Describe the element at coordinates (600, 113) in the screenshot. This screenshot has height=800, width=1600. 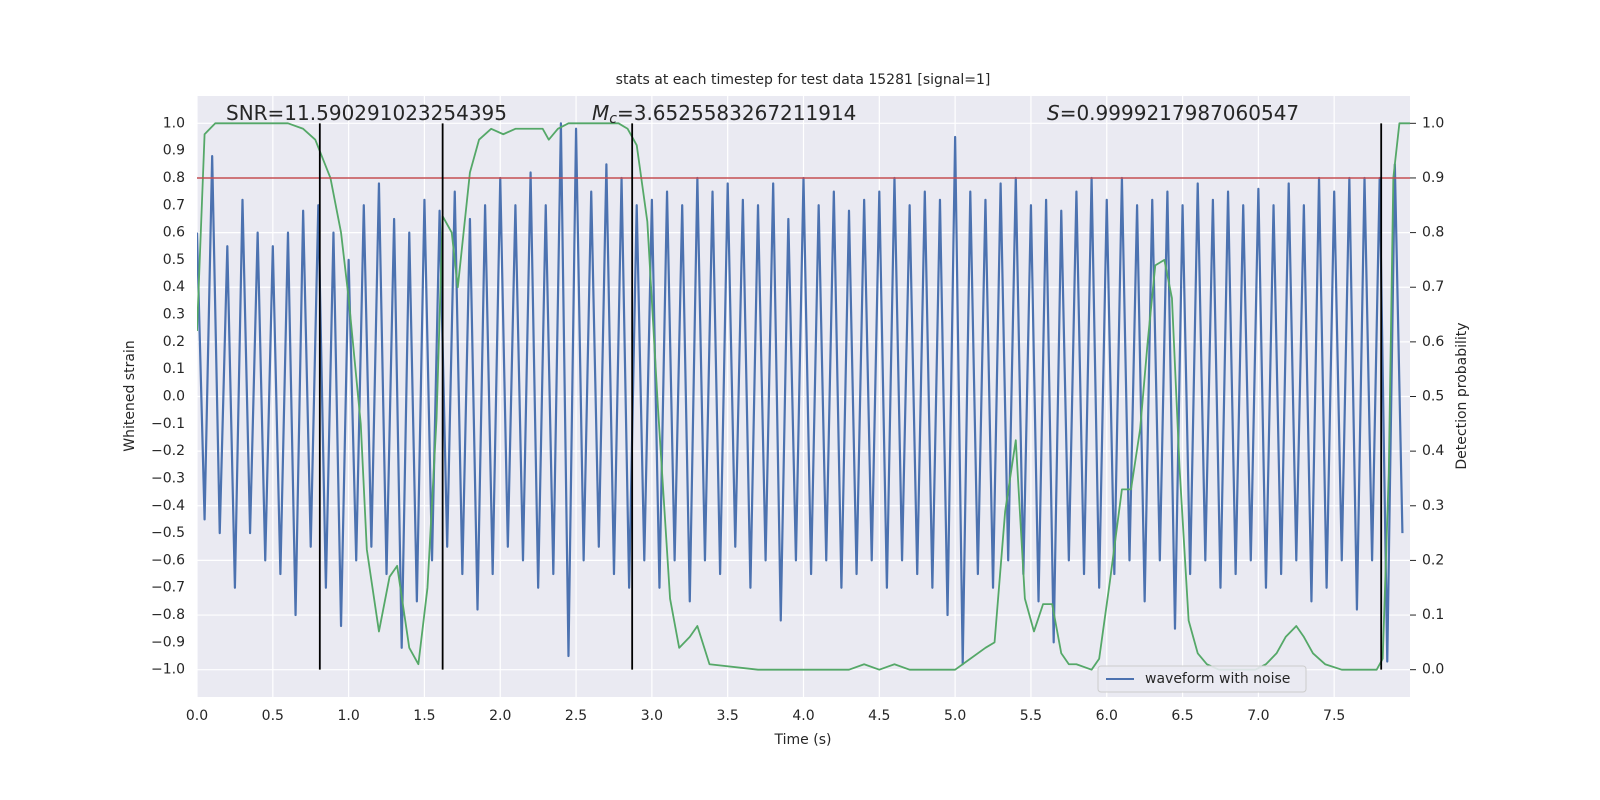
I see `annotation-symbol: M` at that location.